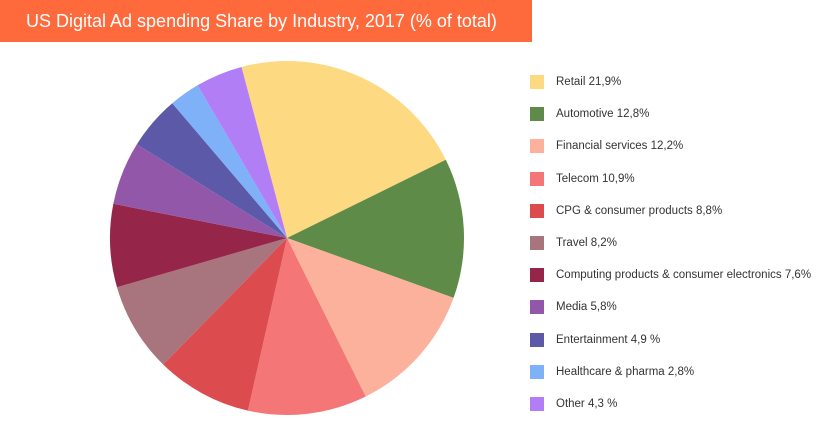 This screenshot has height=437, width=840. What do you see at coordinates (670, 404) in the screenshot?
I see `legend-item-10: Other 4,3 %` at bounding box center [670, 404].